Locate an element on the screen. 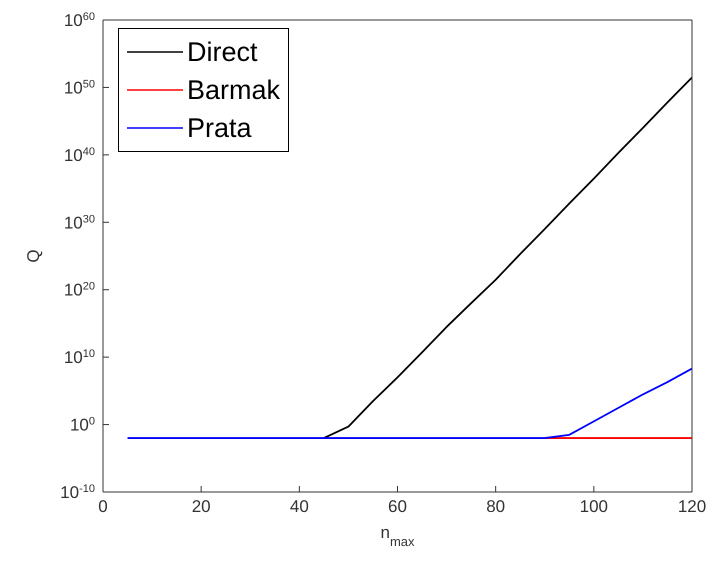 This screenshot has width=726, height=572. y-tick-label: 10$^{-10}$ is located at coordinates (77, 492).